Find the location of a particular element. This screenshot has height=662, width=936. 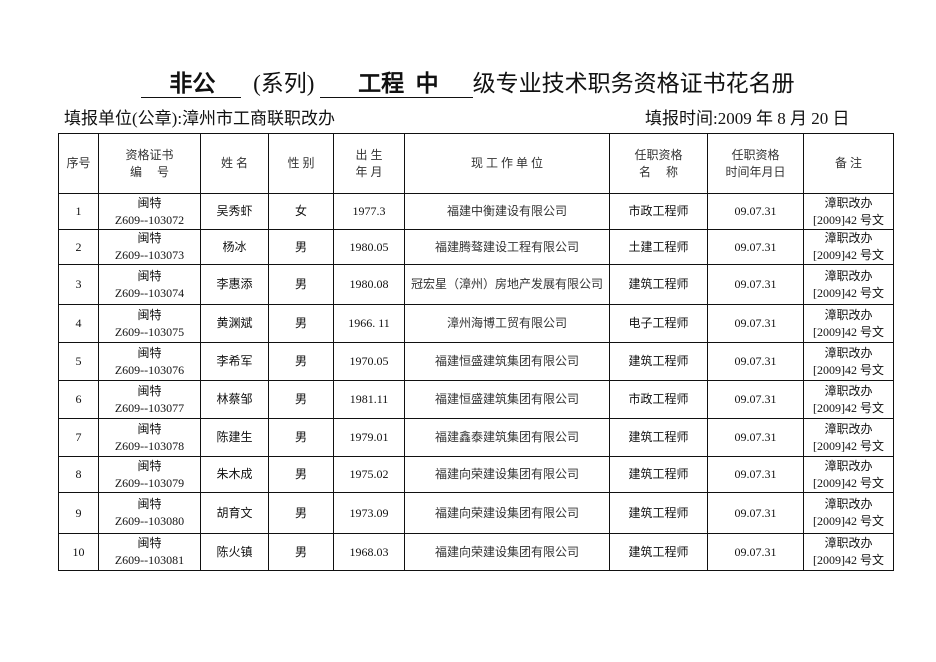

person-name-cell: 吴秀虾 is located at coordinates (234, 211).